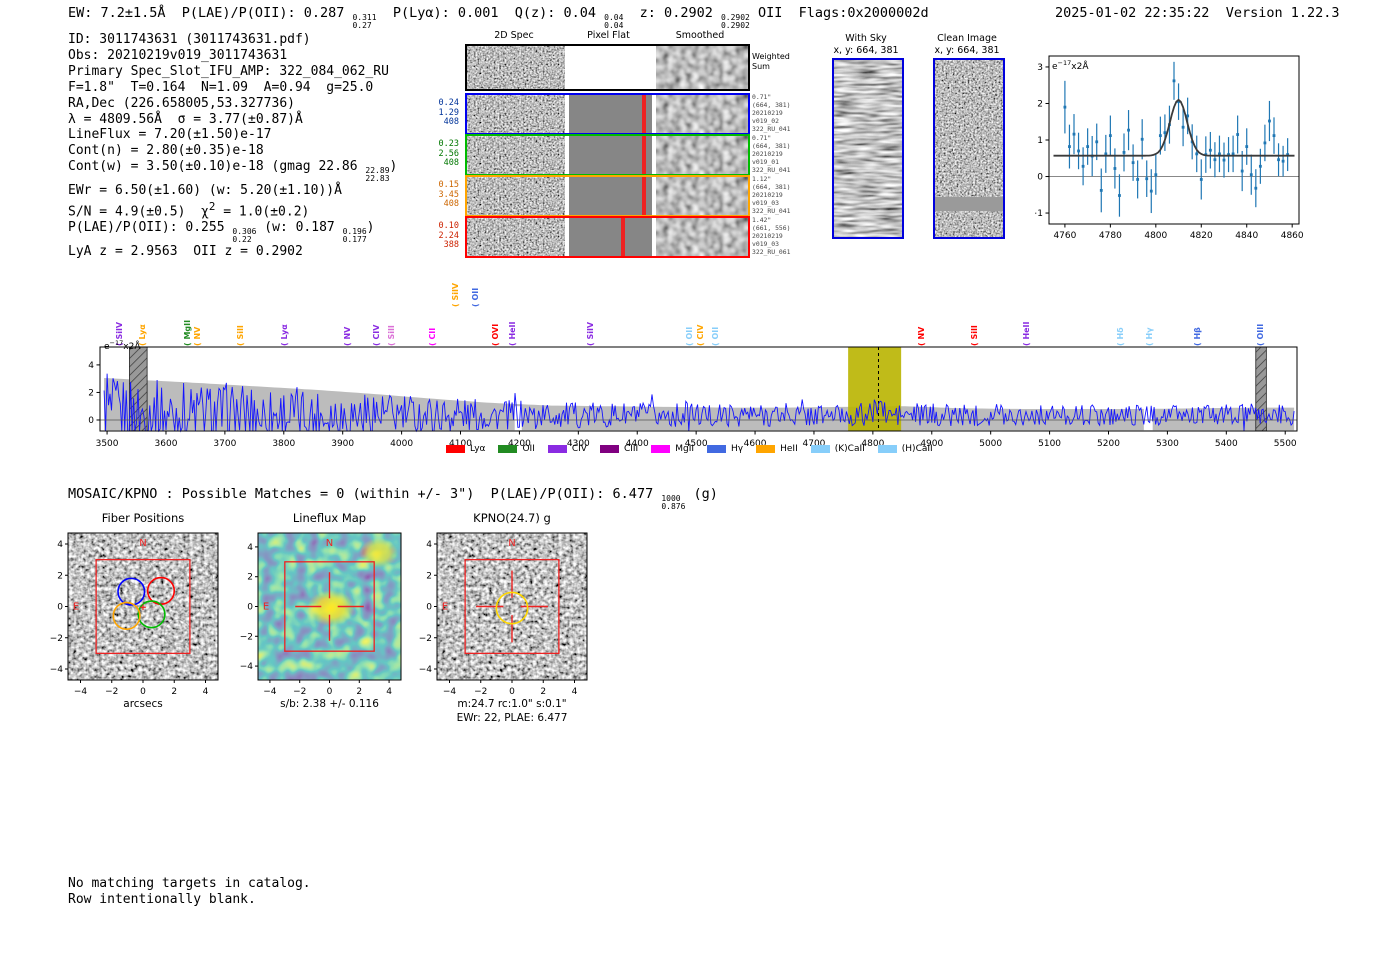 This screenshot has width=1400, height=953. Describe the element at coordinates (107, 347) in the screenshot. I see `text-run: e` at that location.